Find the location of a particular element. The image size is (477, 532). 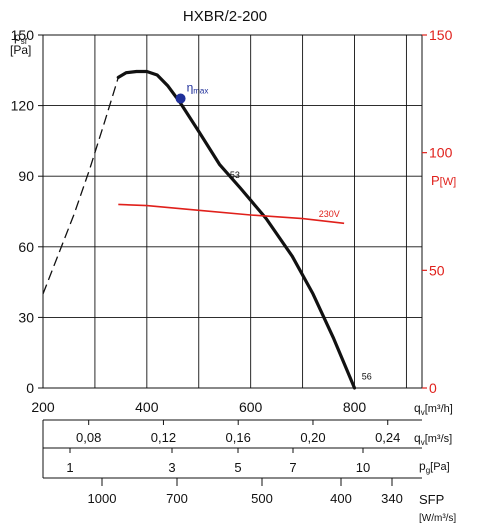

x-axis-label: qv[m³/h] is located at coordinates (433, 409).